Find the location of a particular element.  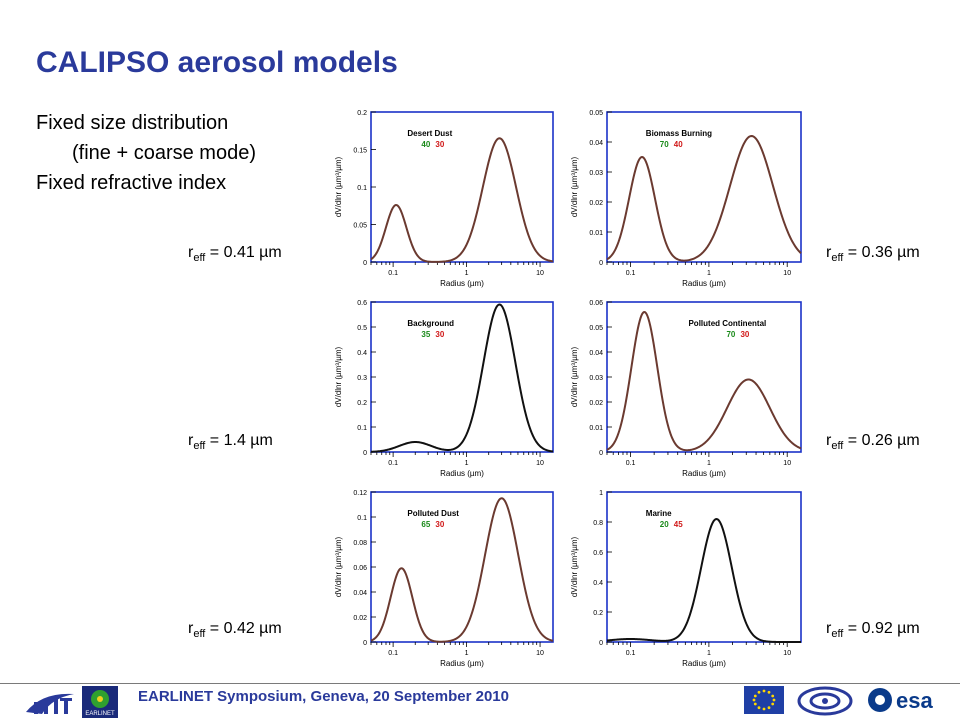

fine-mode-number: 35 is located at coordinates (425, 334).